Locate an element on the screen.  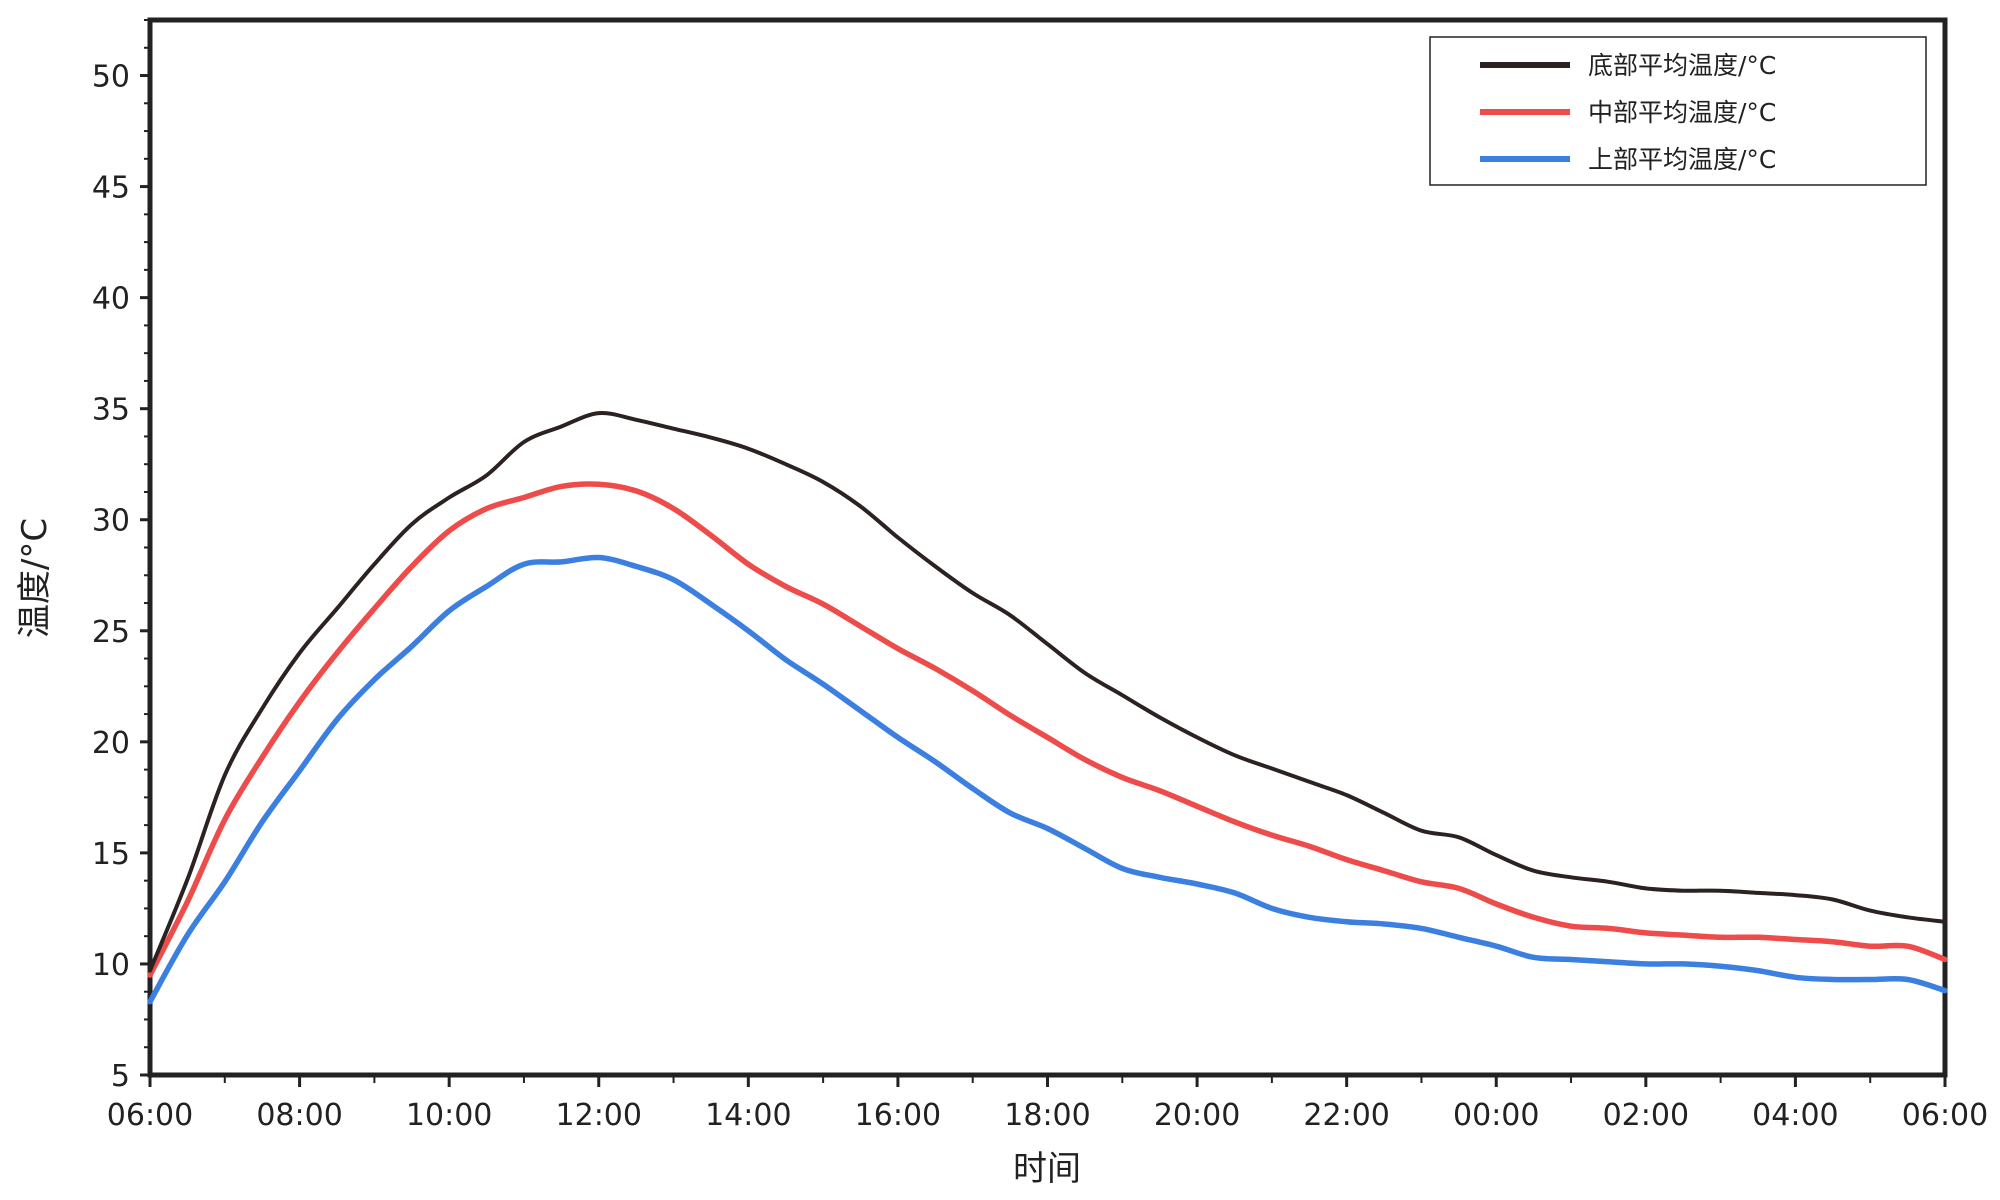
x-tick-label: 16:00 is located at coordinates (898, 1115).